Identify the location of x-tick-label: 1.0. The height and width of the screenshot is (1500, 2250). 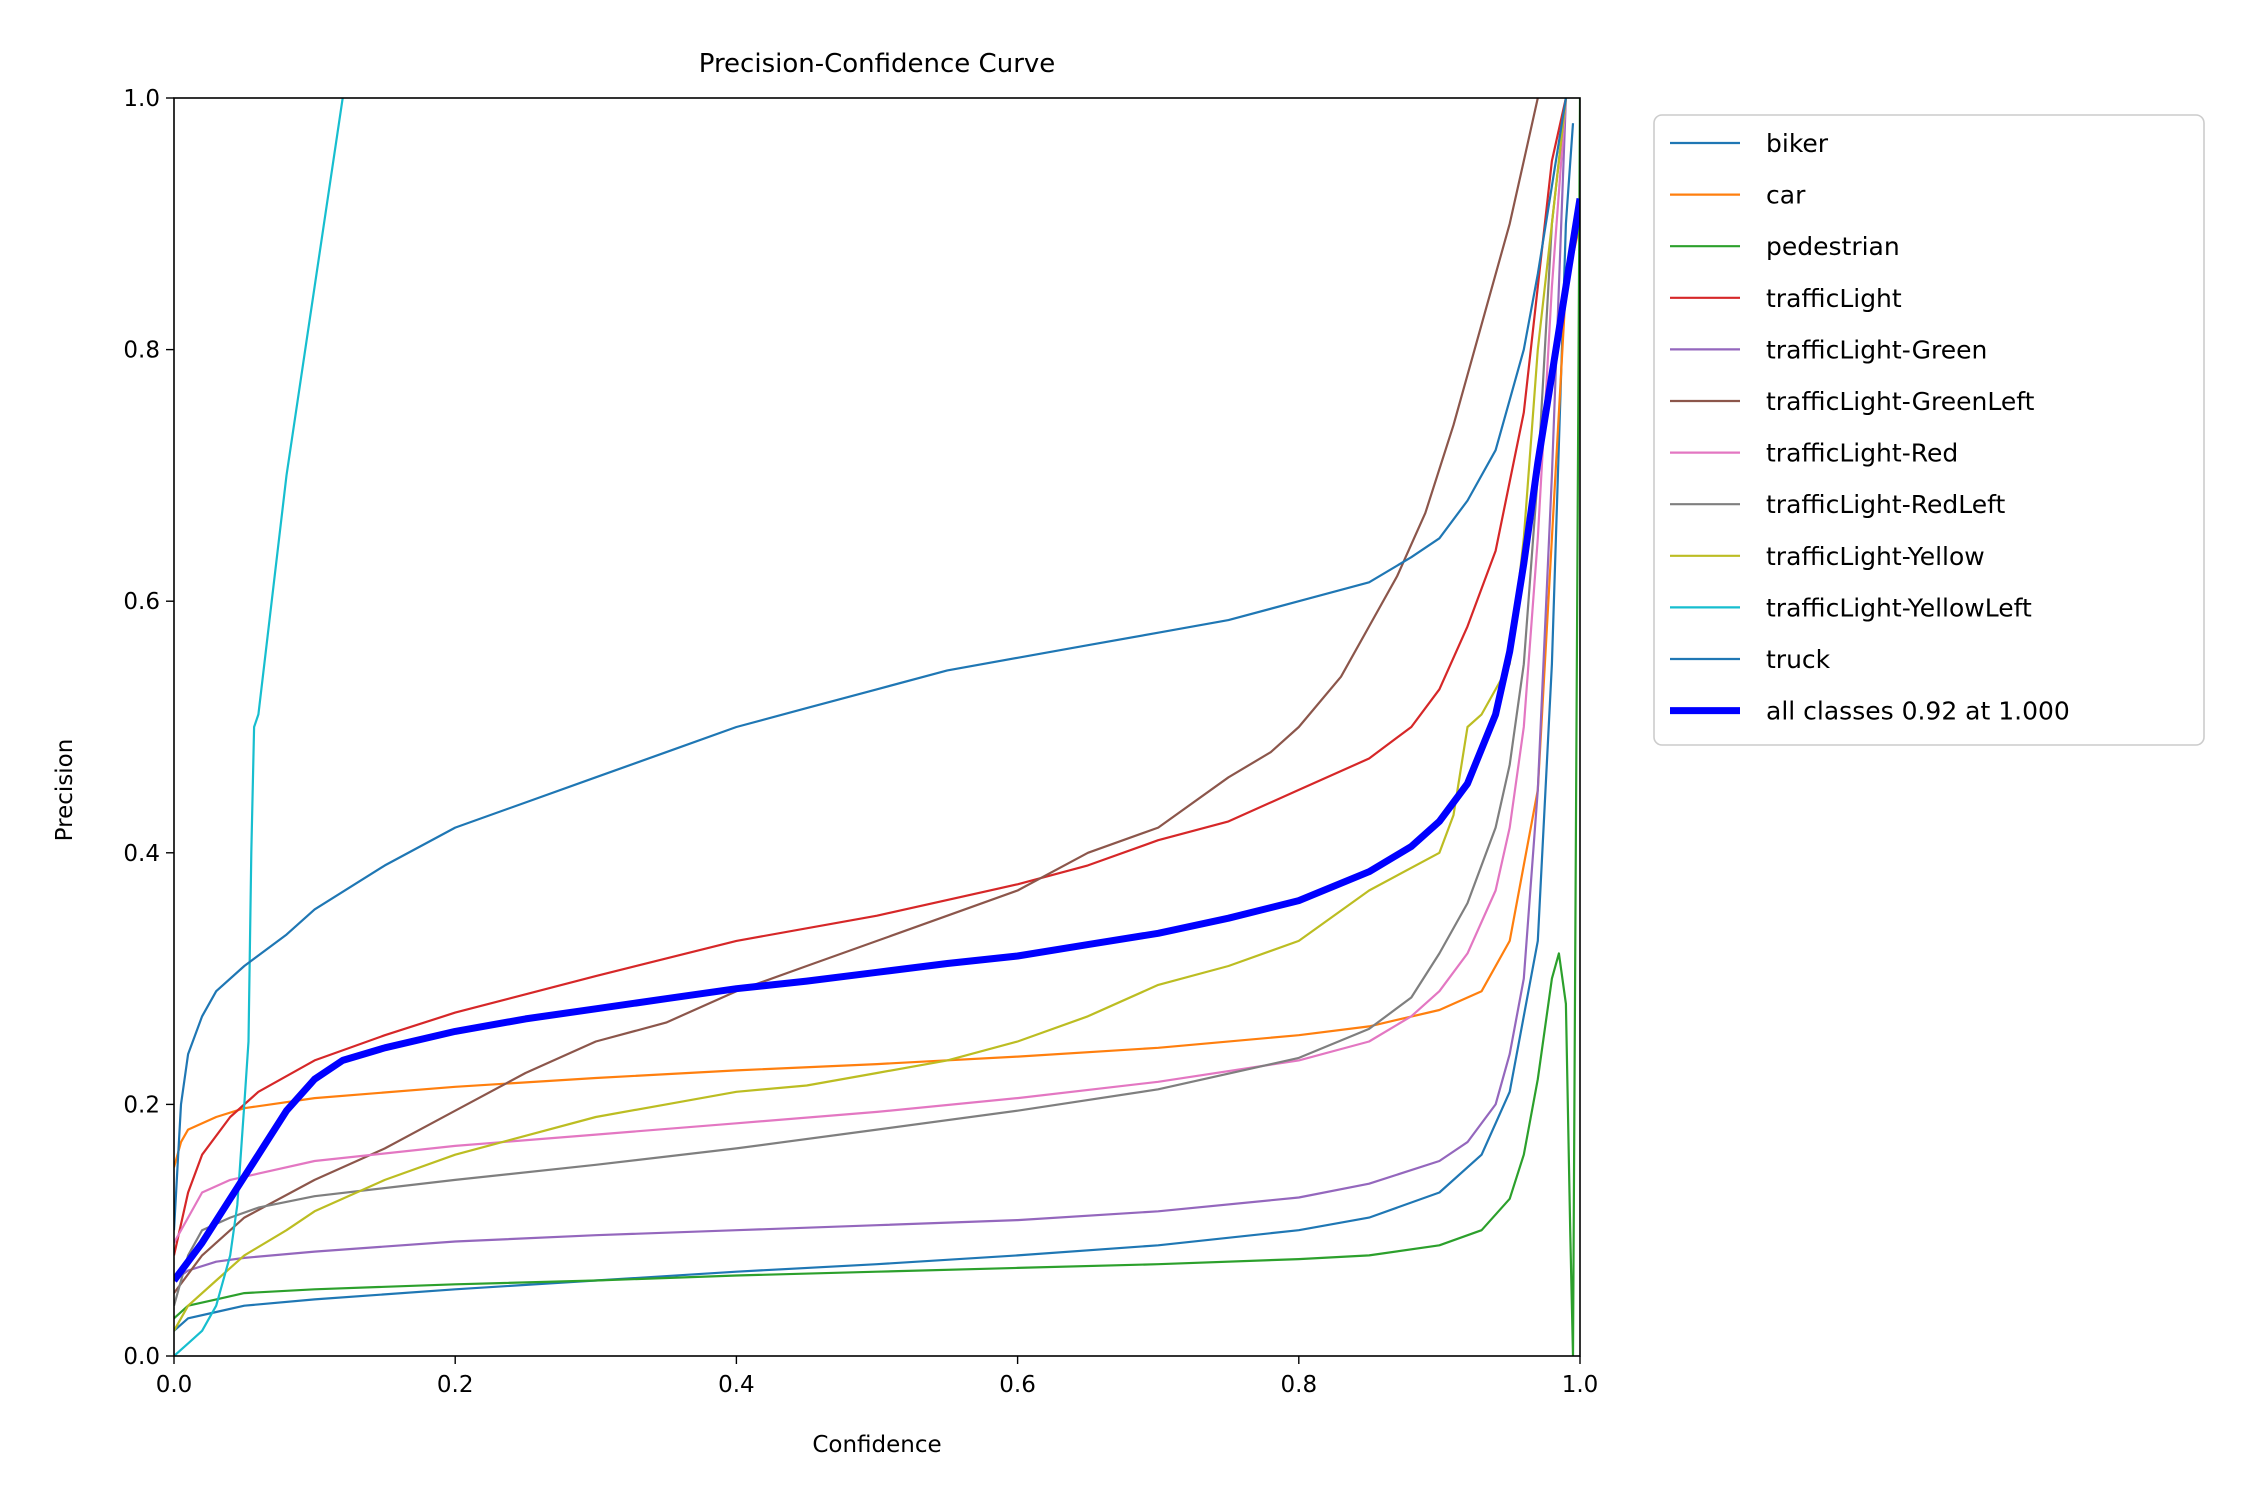
(1580, 1385).